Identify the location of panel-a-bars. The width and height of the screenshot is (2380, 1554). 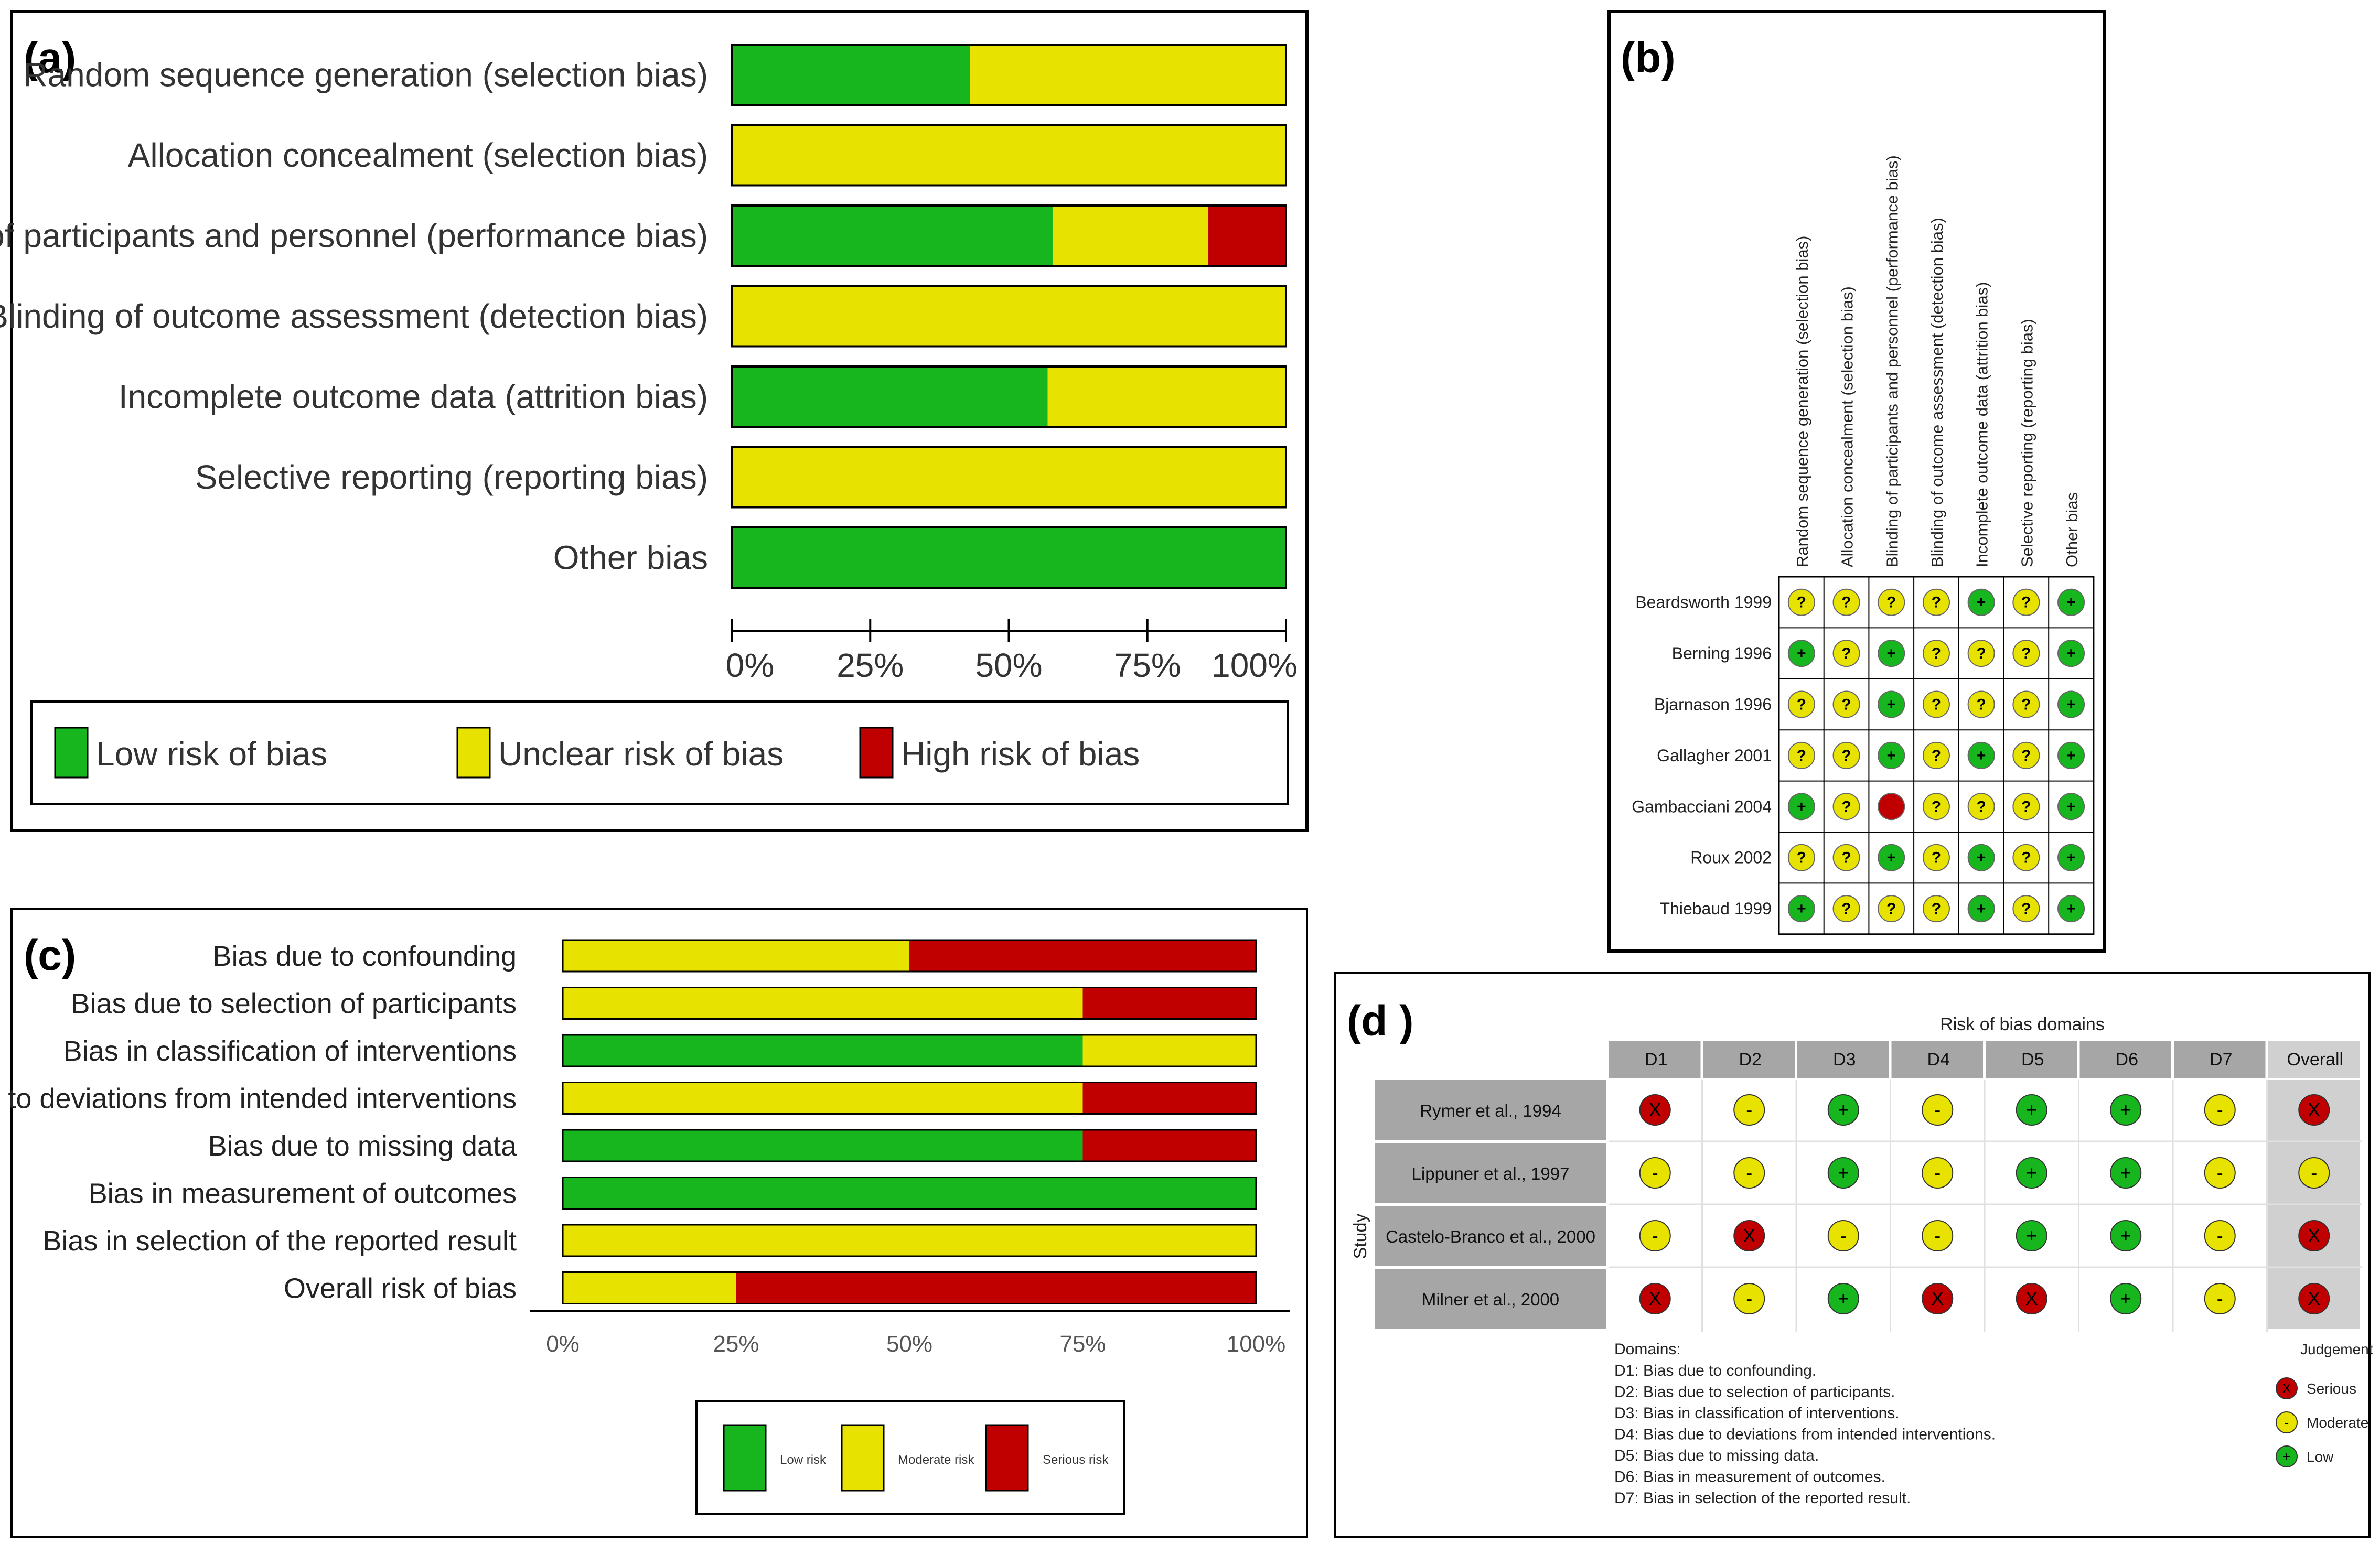
(1009, 316).